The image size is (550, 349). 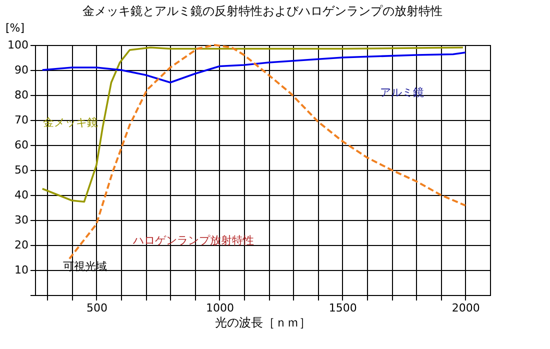 I want to click on x-axis-title: 光の波長［ｎｍ］, so click(x=263, y=323).